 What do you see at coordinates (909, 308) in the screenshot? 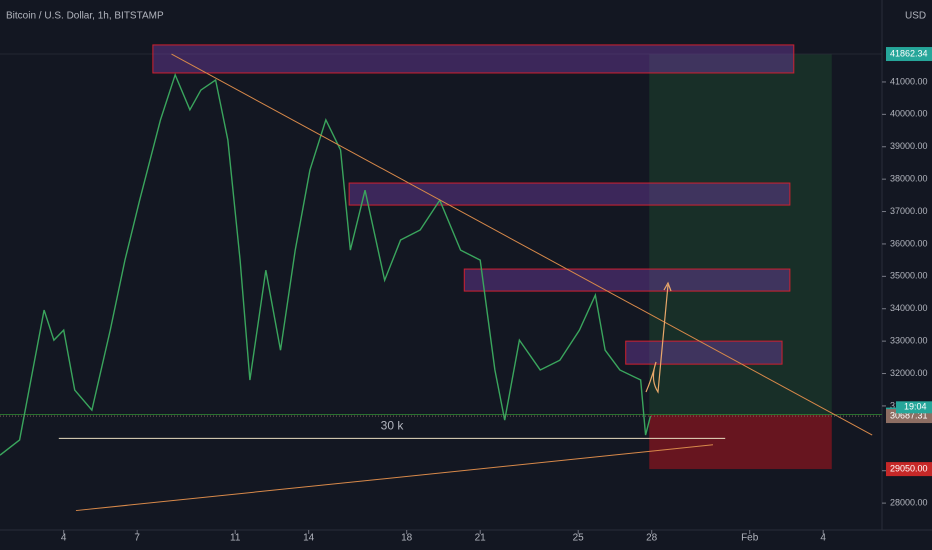
I see `y-tick-label: 34000.00` at bounding box center [909, 308].